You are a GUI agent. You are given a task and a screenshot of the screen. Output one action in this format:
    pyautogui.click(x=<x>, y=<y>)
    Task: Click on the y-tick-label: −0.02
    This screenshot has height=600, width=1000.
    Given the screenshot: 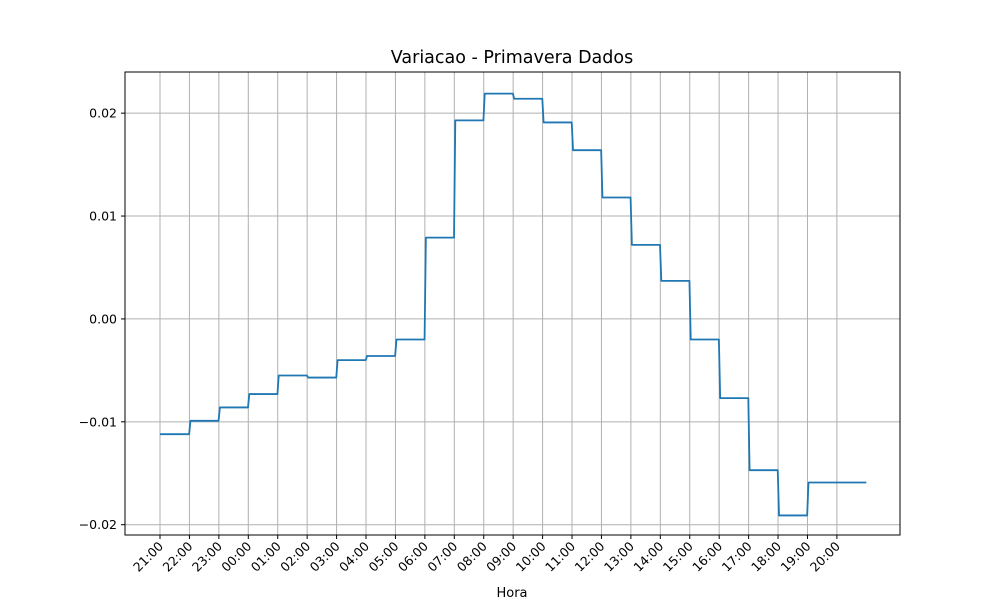 What is the action you would take?
    pyautogui.click(x=98, y=524)
    